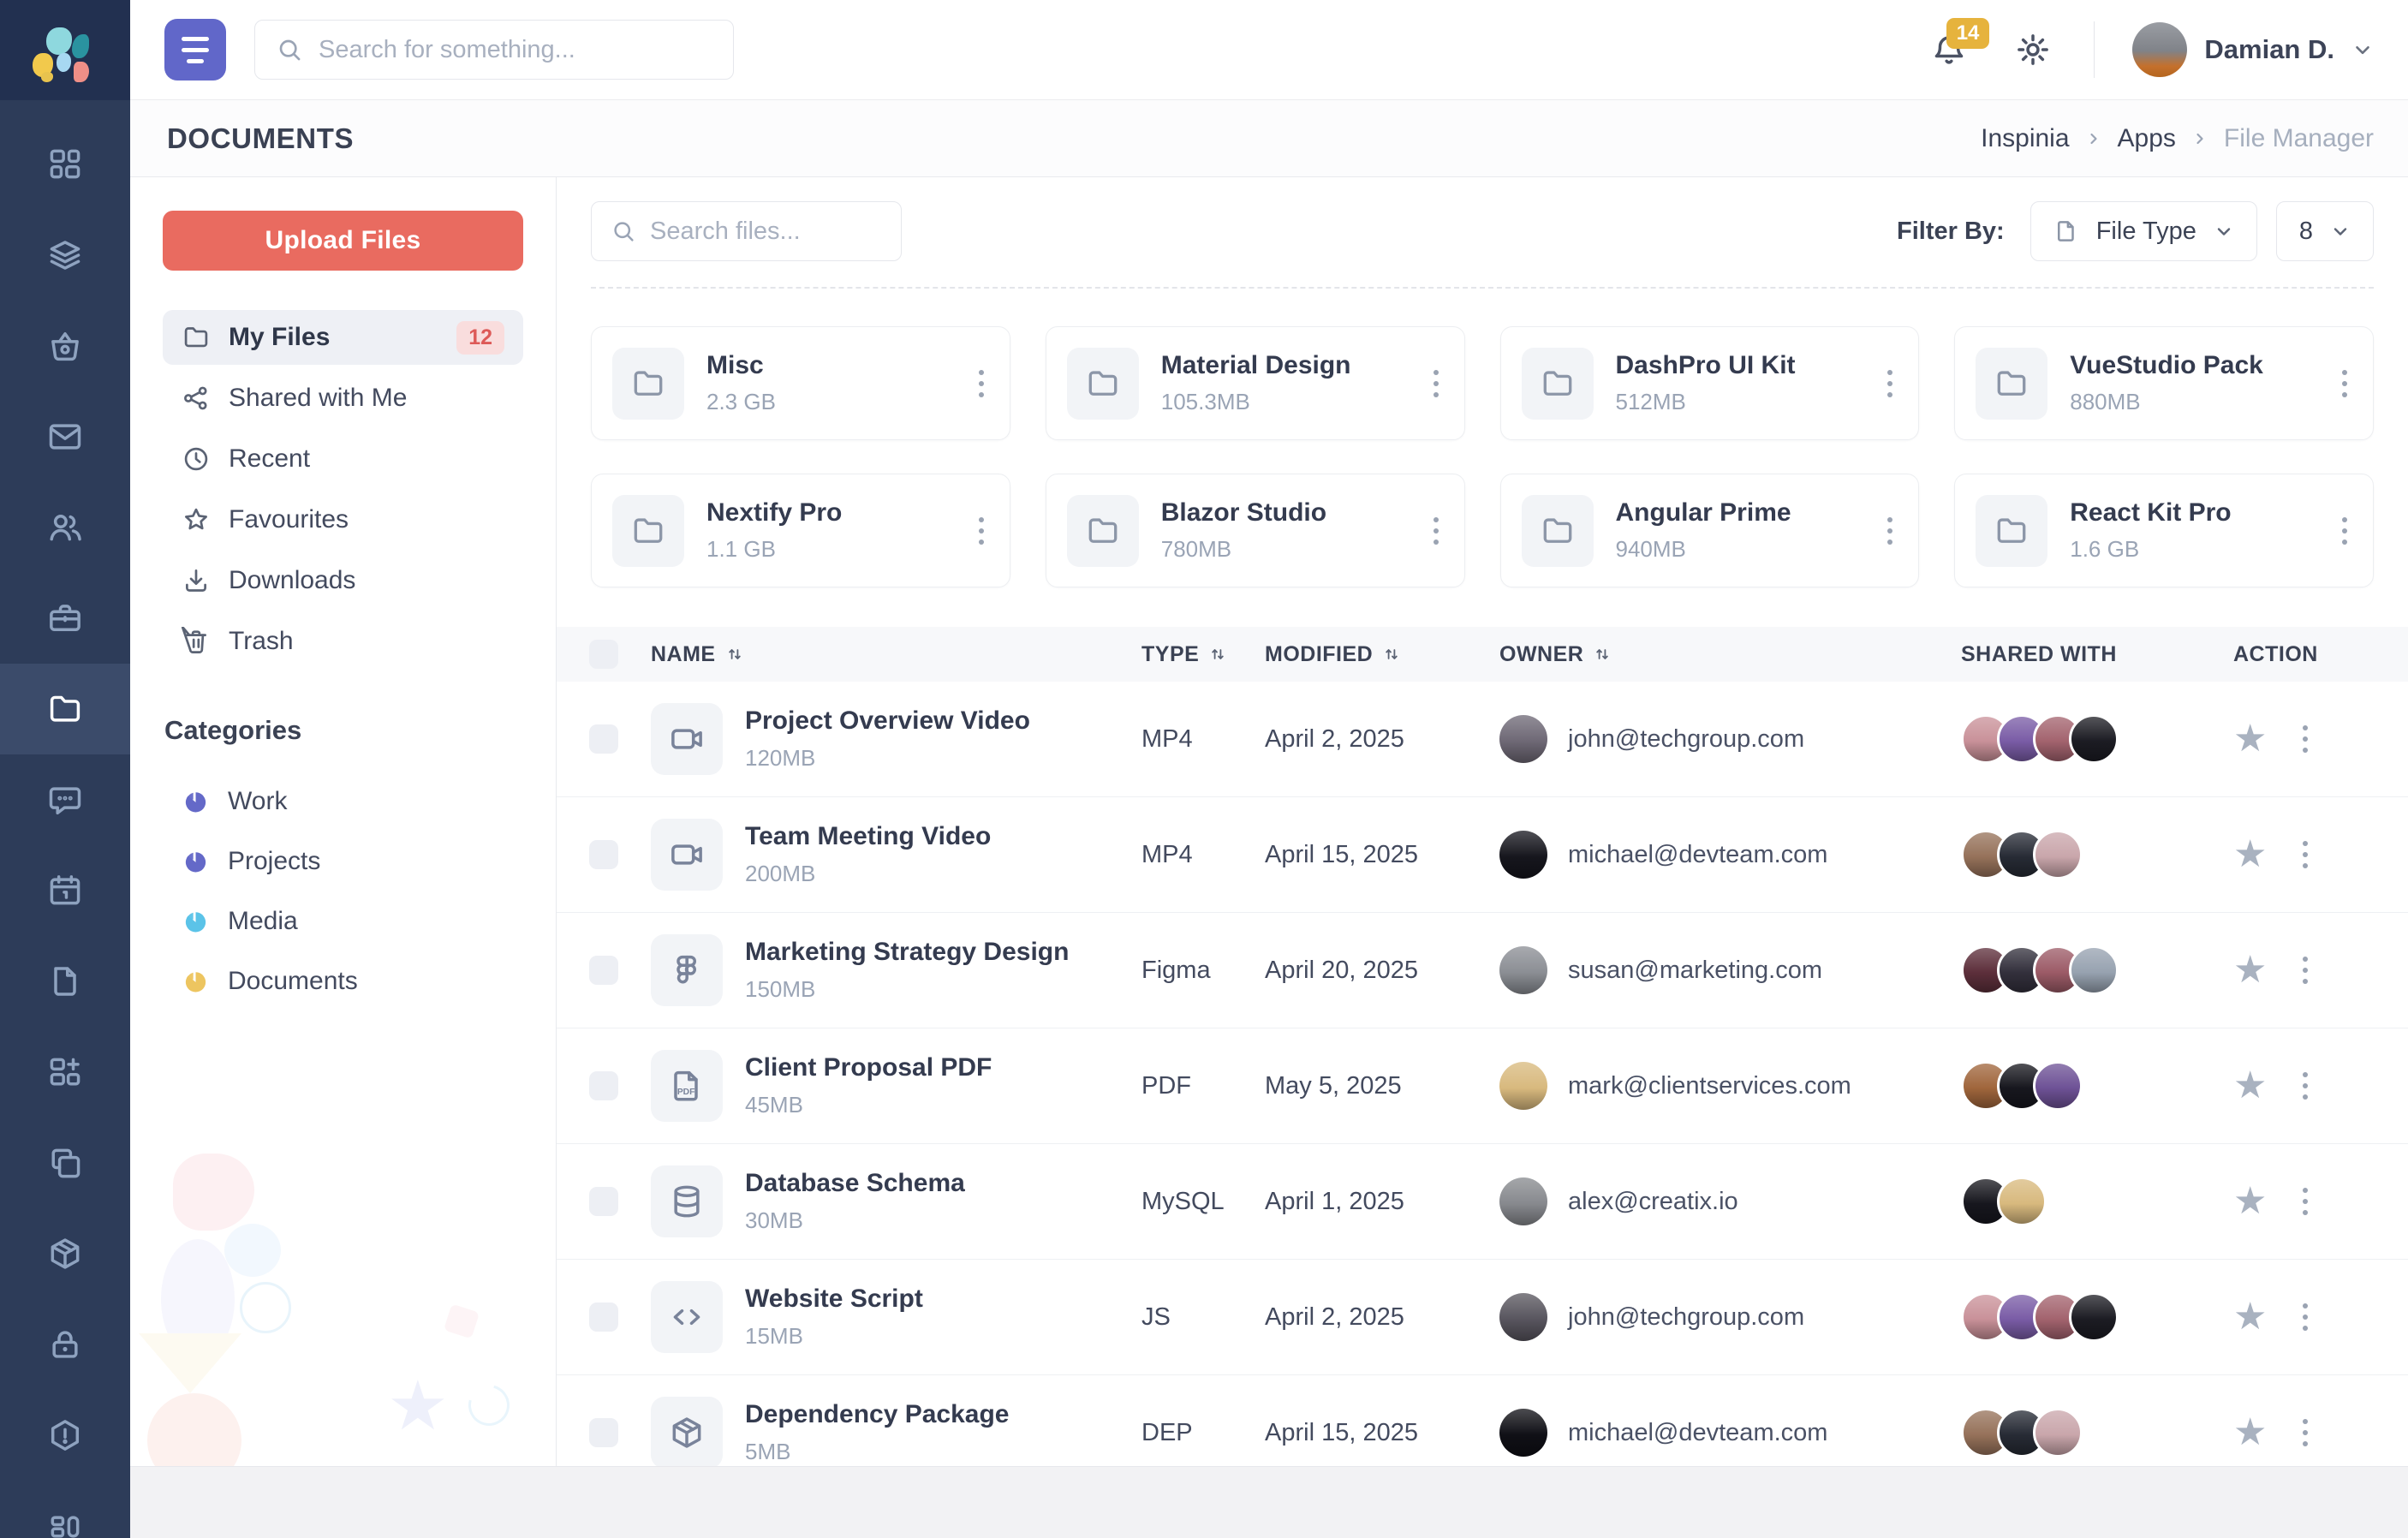 The width and height of the screenshot is (2408, 1538). I want to click on owner-email: michael@devteam.com, so click(1698, 854).